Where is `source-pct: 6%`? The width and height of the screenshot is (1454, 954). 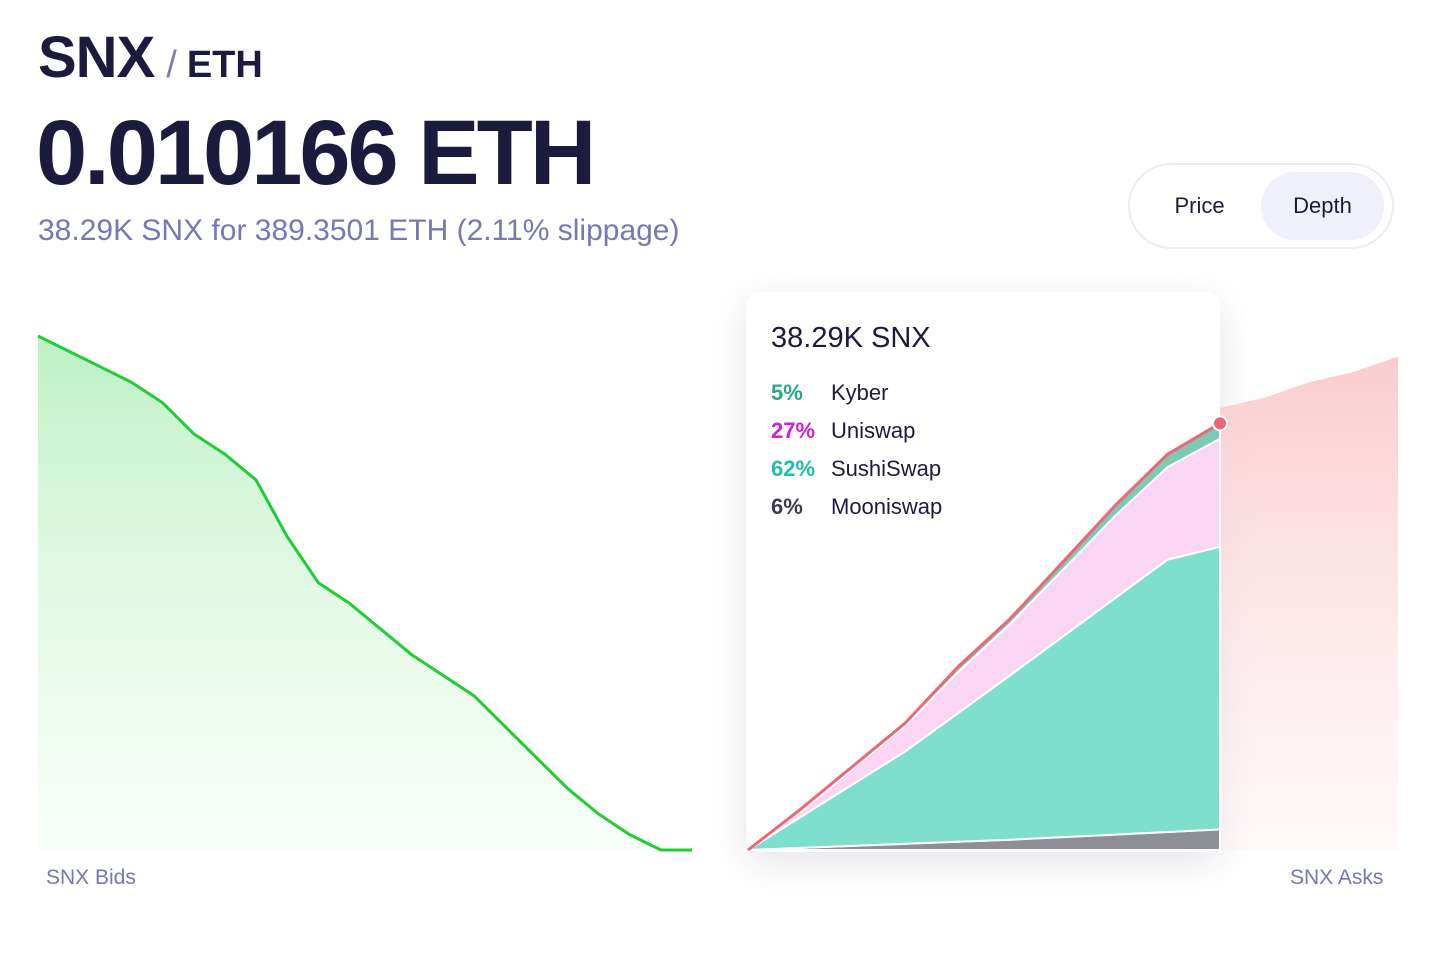
source-pct: 6% is located at coordinates (787, 506).